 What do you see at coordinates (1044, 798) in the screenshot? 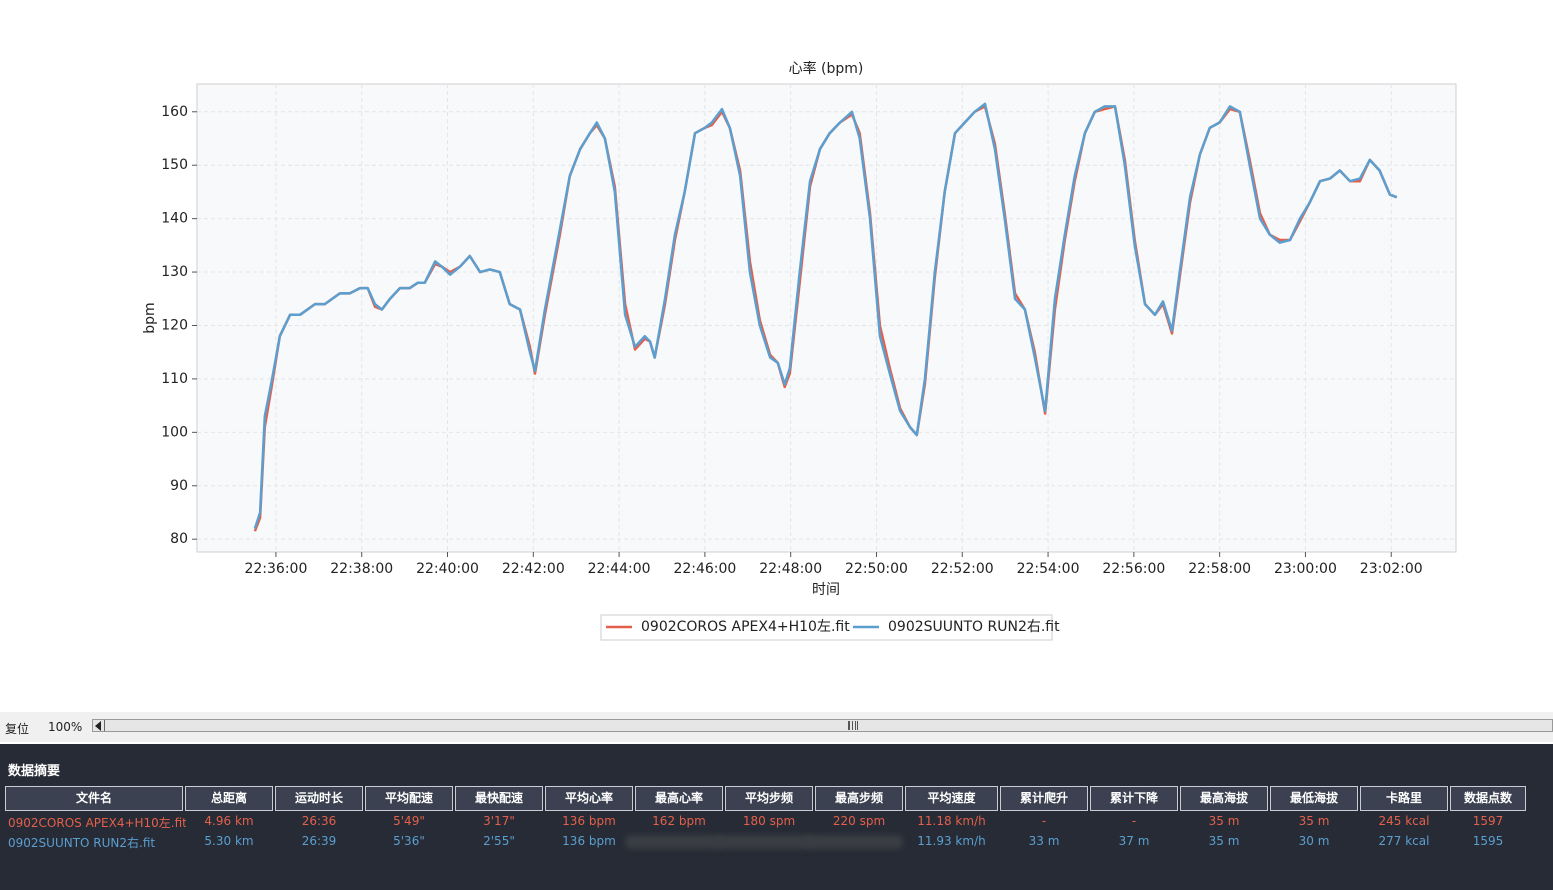
I see `column-header: 累计爬升` at bounding box center [1044, 798].